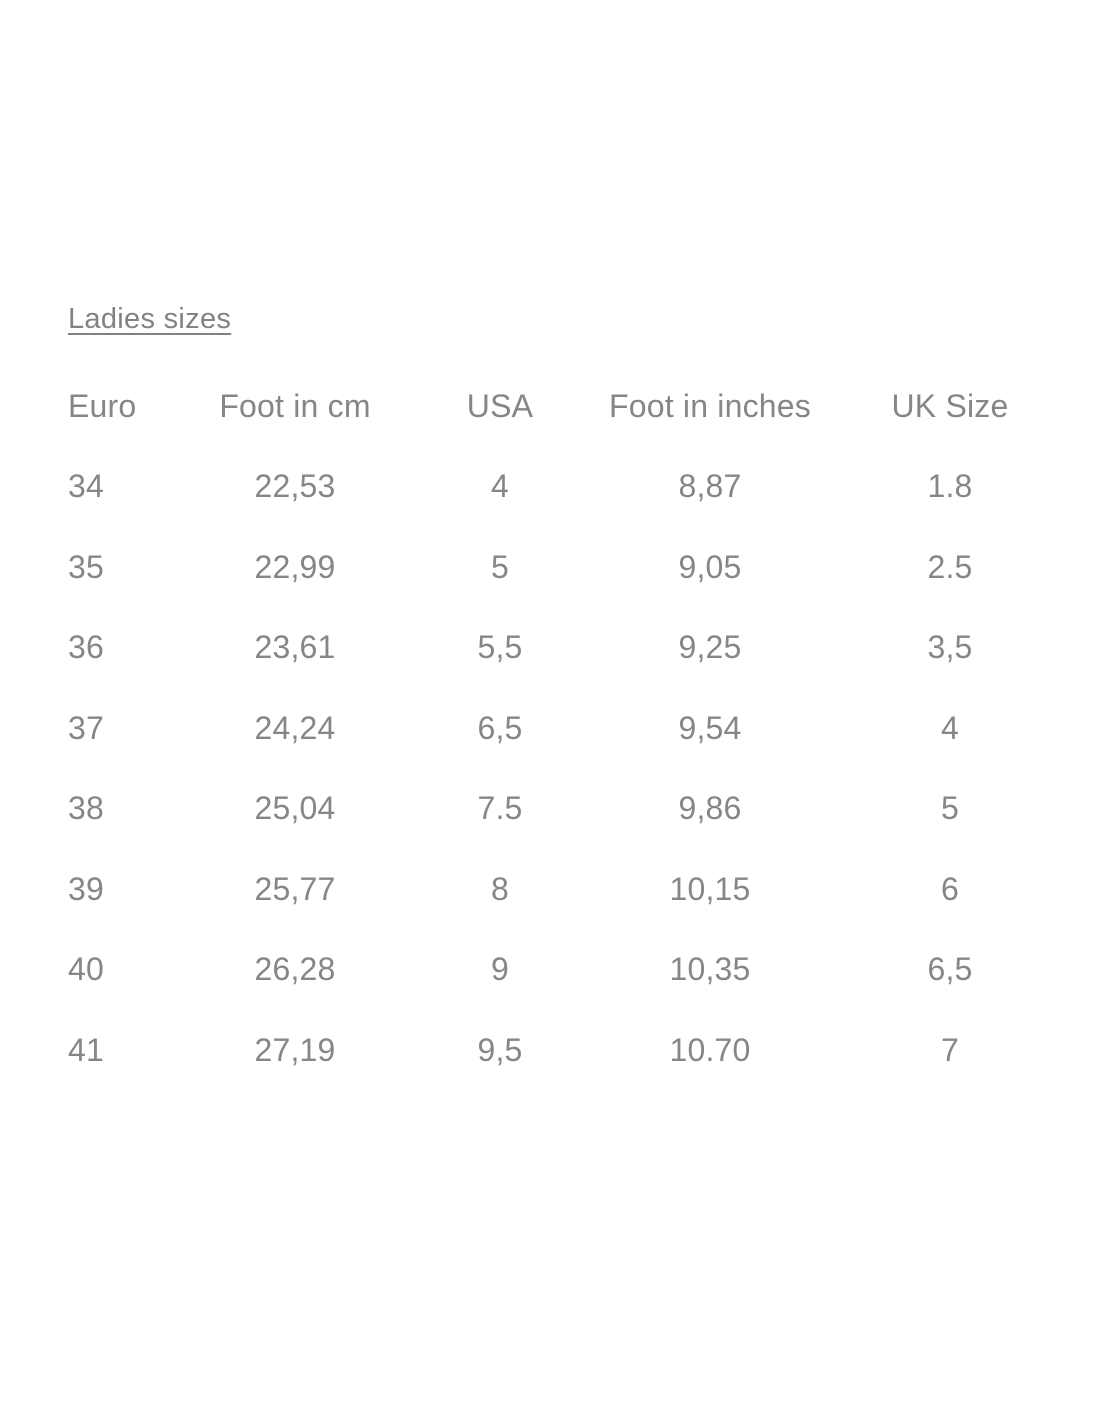 The image size is (1100, 1422). Describe the element at coordinates (295, 888) in the screenshot. I see `table-cell-cm: 25,77` at that location.